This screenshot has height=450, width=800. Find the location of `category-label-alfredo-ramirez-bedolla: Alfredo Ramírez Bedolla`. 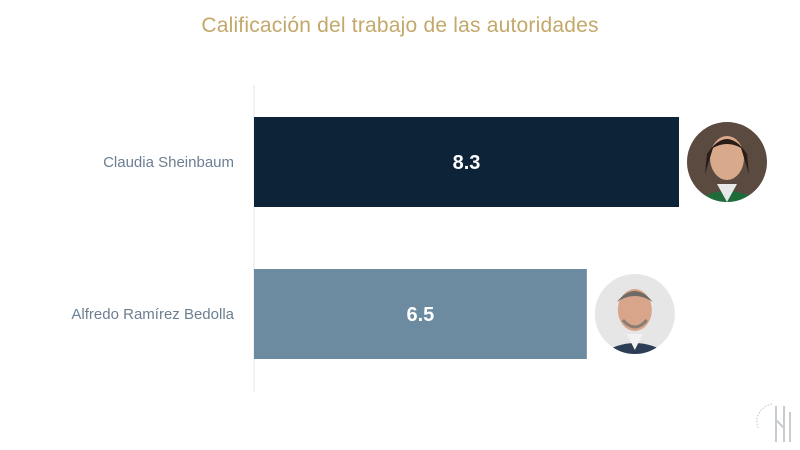

category-label-alfredo-ramirez-bedolla: Alfredo Ramírez Bedolla is located at coordinates (152, 314).